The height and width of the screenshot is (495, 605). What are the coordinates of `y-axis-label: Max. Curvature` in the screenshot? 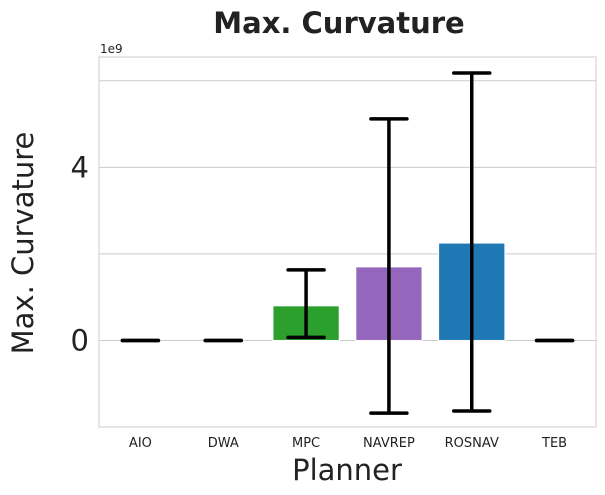 It's located at (23, 243).